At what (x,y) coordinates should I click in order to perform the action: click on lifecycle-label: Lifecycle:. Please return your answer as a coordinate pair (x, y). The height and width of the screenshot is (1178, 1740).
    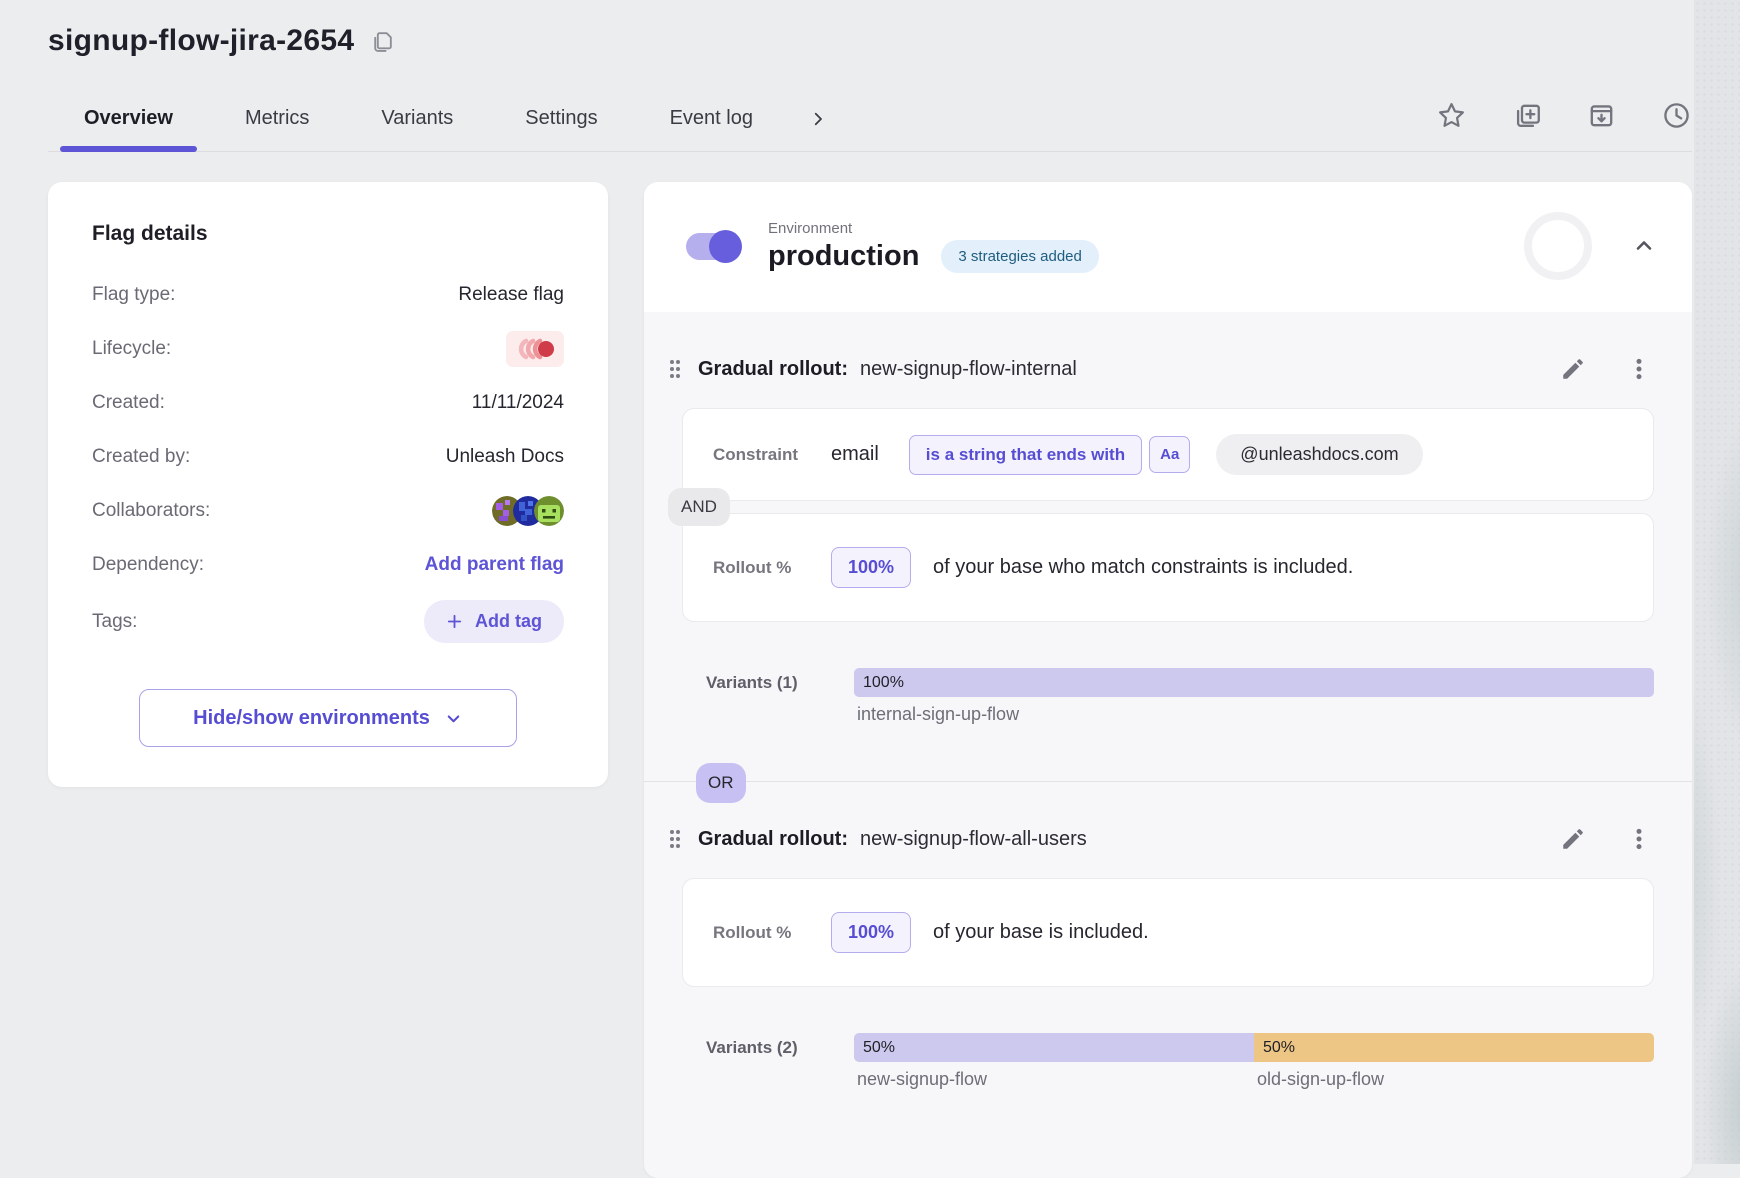
    Looking at the image, I should click on (132, 348).